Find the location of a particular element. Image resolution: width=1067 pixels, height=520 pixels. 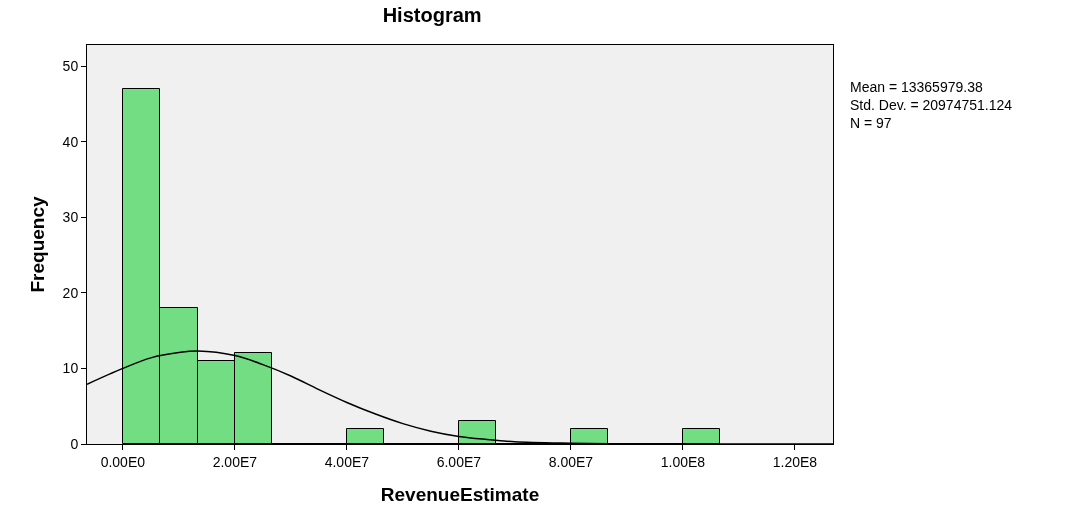

x-tick-label: 1.00E8 is located at coordinates (683, 461).